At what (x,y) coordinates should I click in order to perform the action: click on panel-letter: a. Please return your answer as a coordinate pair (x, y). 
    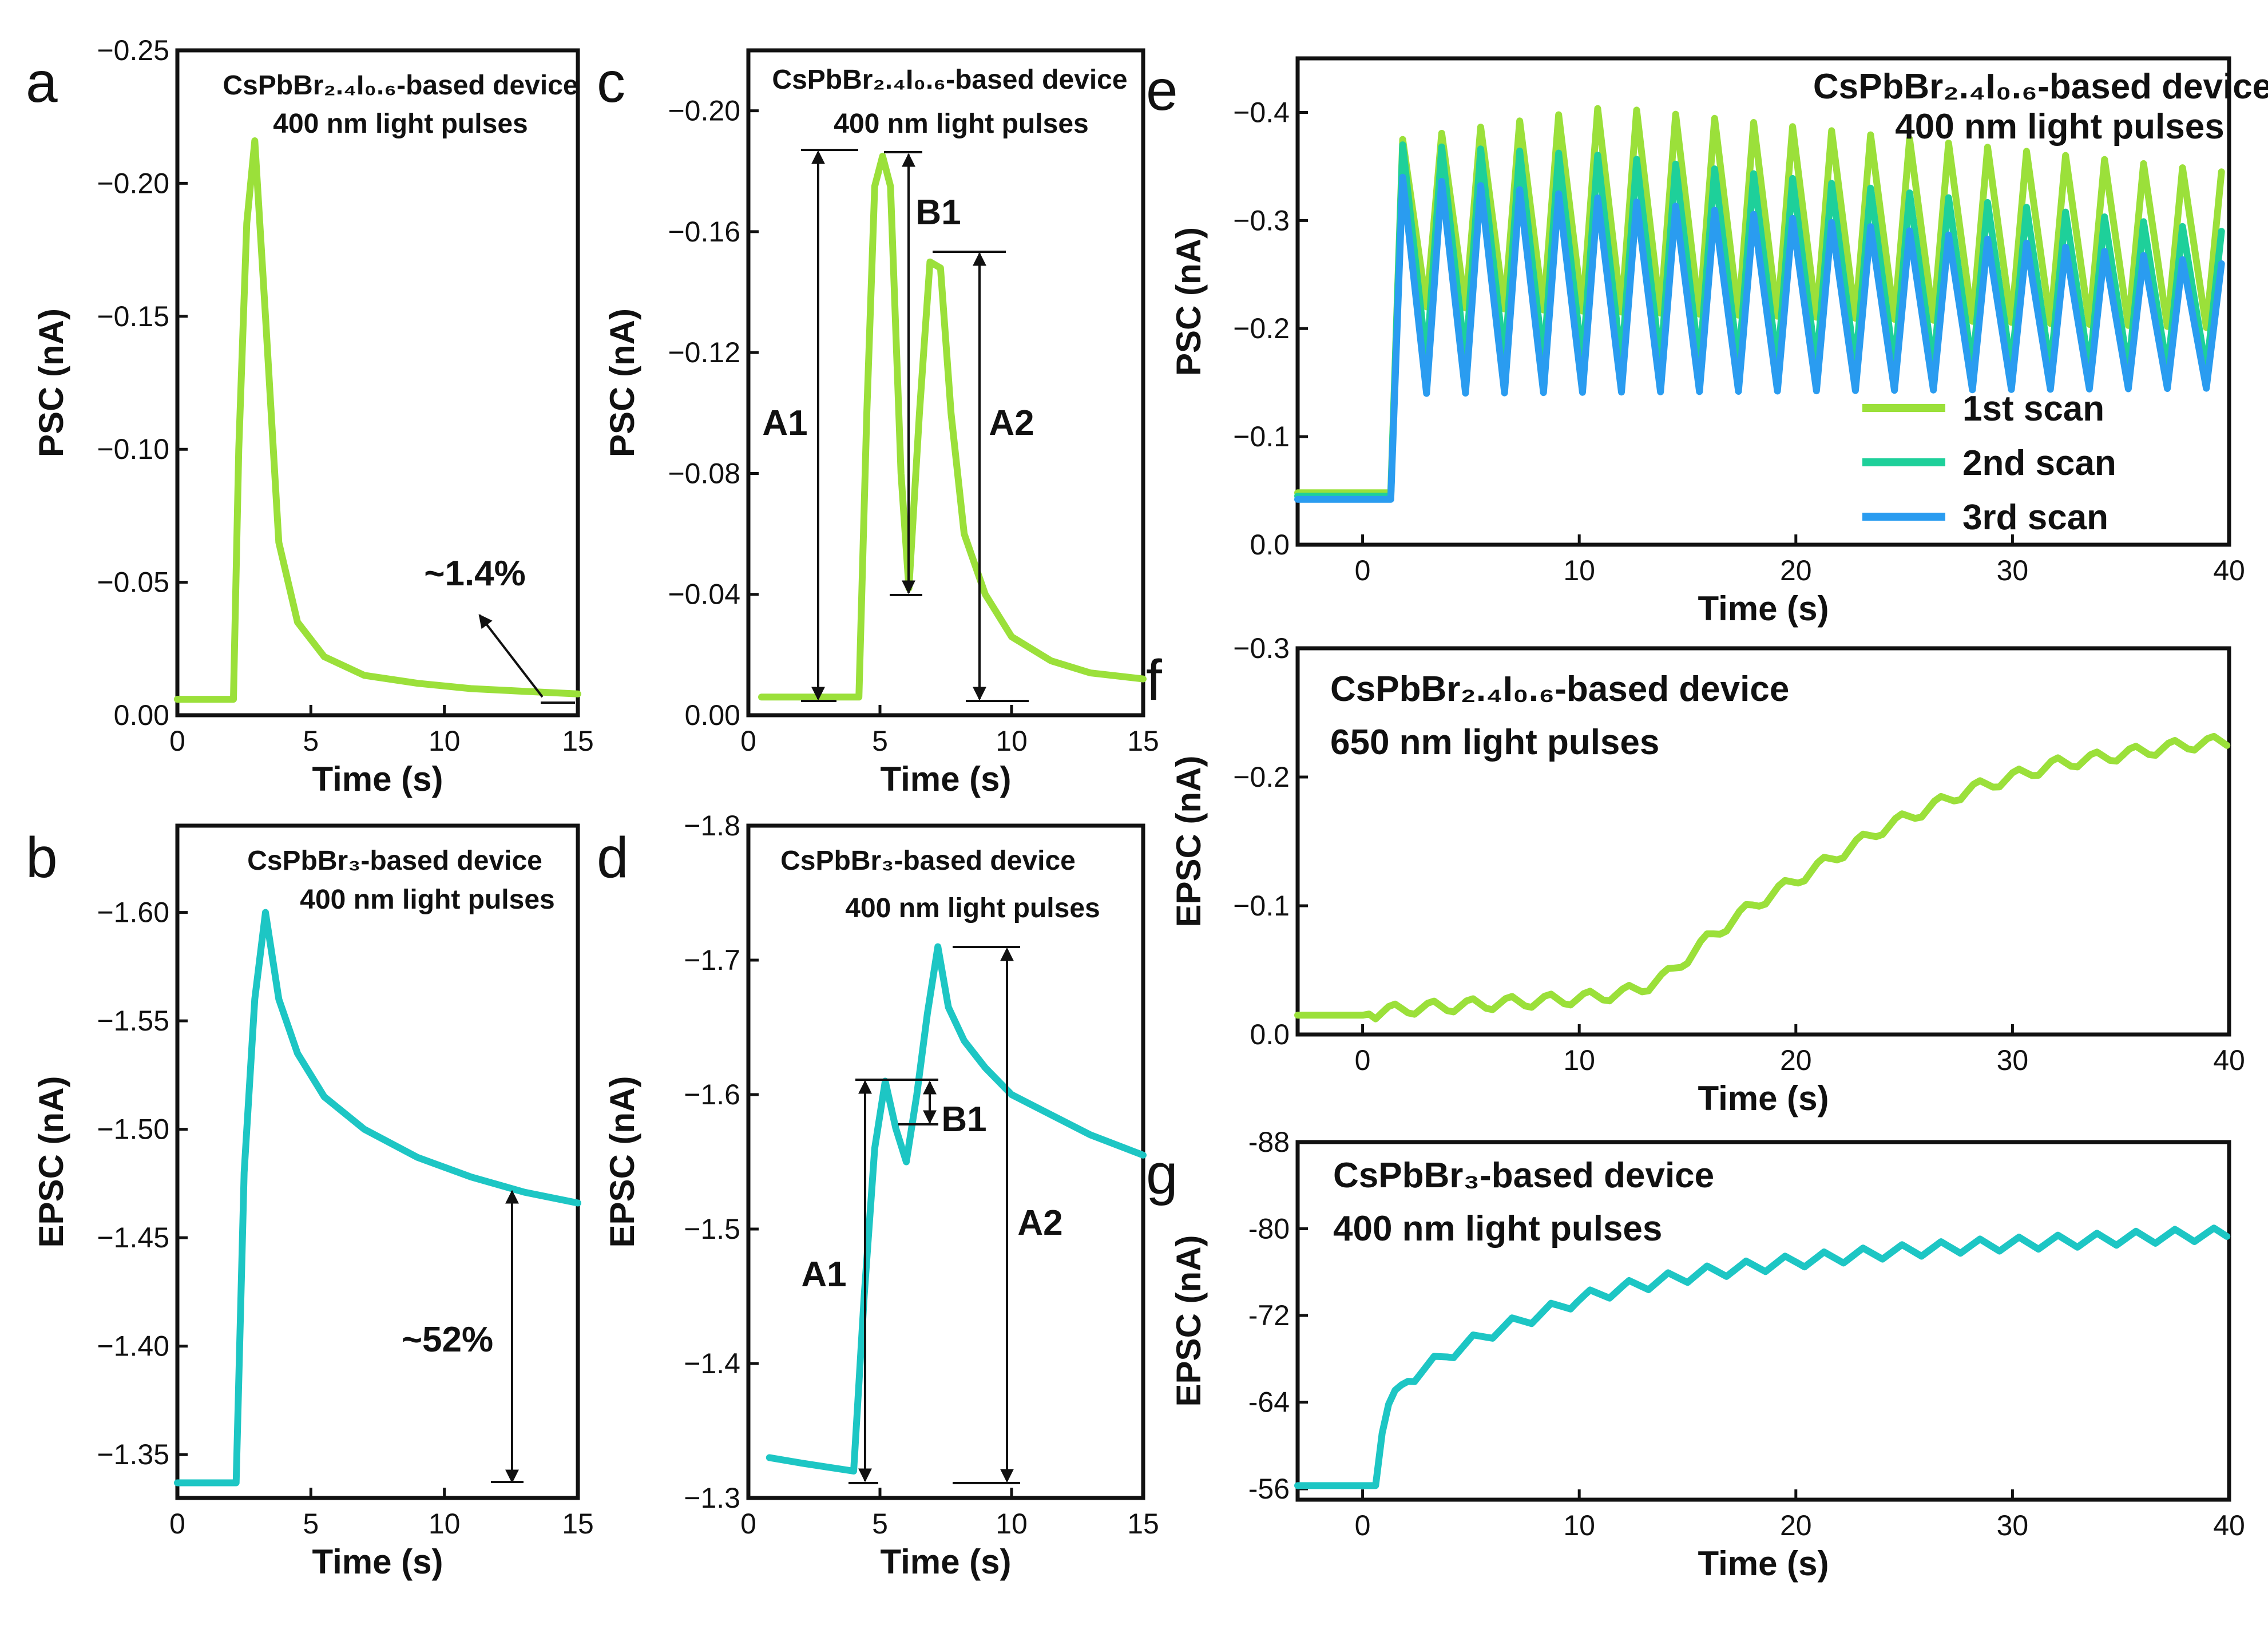
    Looking at the image, I should click on (42, 82).